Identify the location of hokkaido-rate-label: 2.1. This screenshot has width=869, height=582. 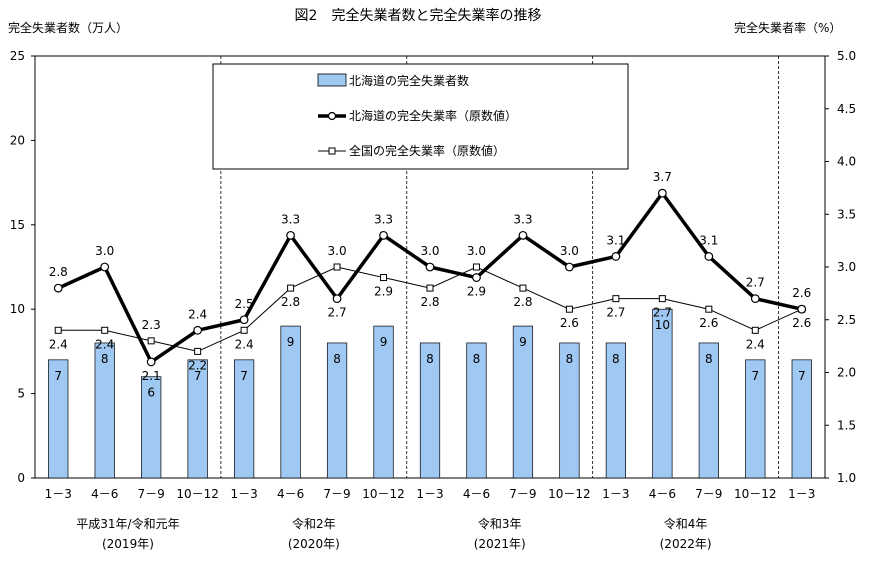
(151, 376).